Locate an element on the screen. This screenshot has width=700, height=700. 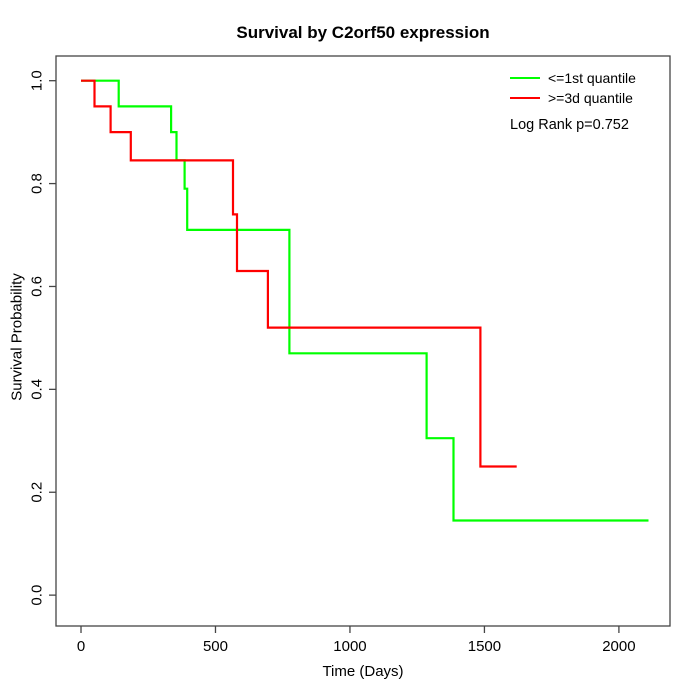
y-tick-label: 0.0 is located at coordinates (37, 595).